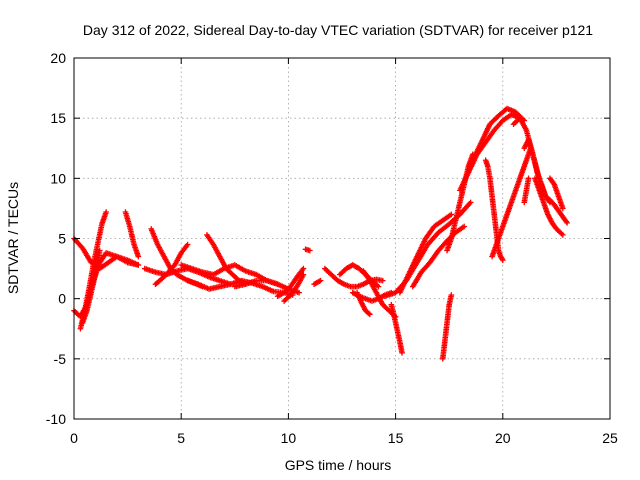 This screenshot has height=480, width=640. I want to click on y-tick-label: 5, so click(62, 239).